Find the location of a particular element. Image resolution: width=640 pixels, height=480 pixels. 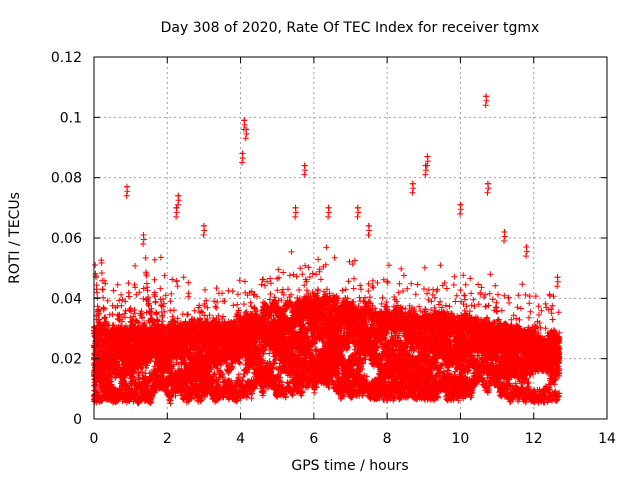

y-tick-label: 0 is located at coordinates (77, 420).